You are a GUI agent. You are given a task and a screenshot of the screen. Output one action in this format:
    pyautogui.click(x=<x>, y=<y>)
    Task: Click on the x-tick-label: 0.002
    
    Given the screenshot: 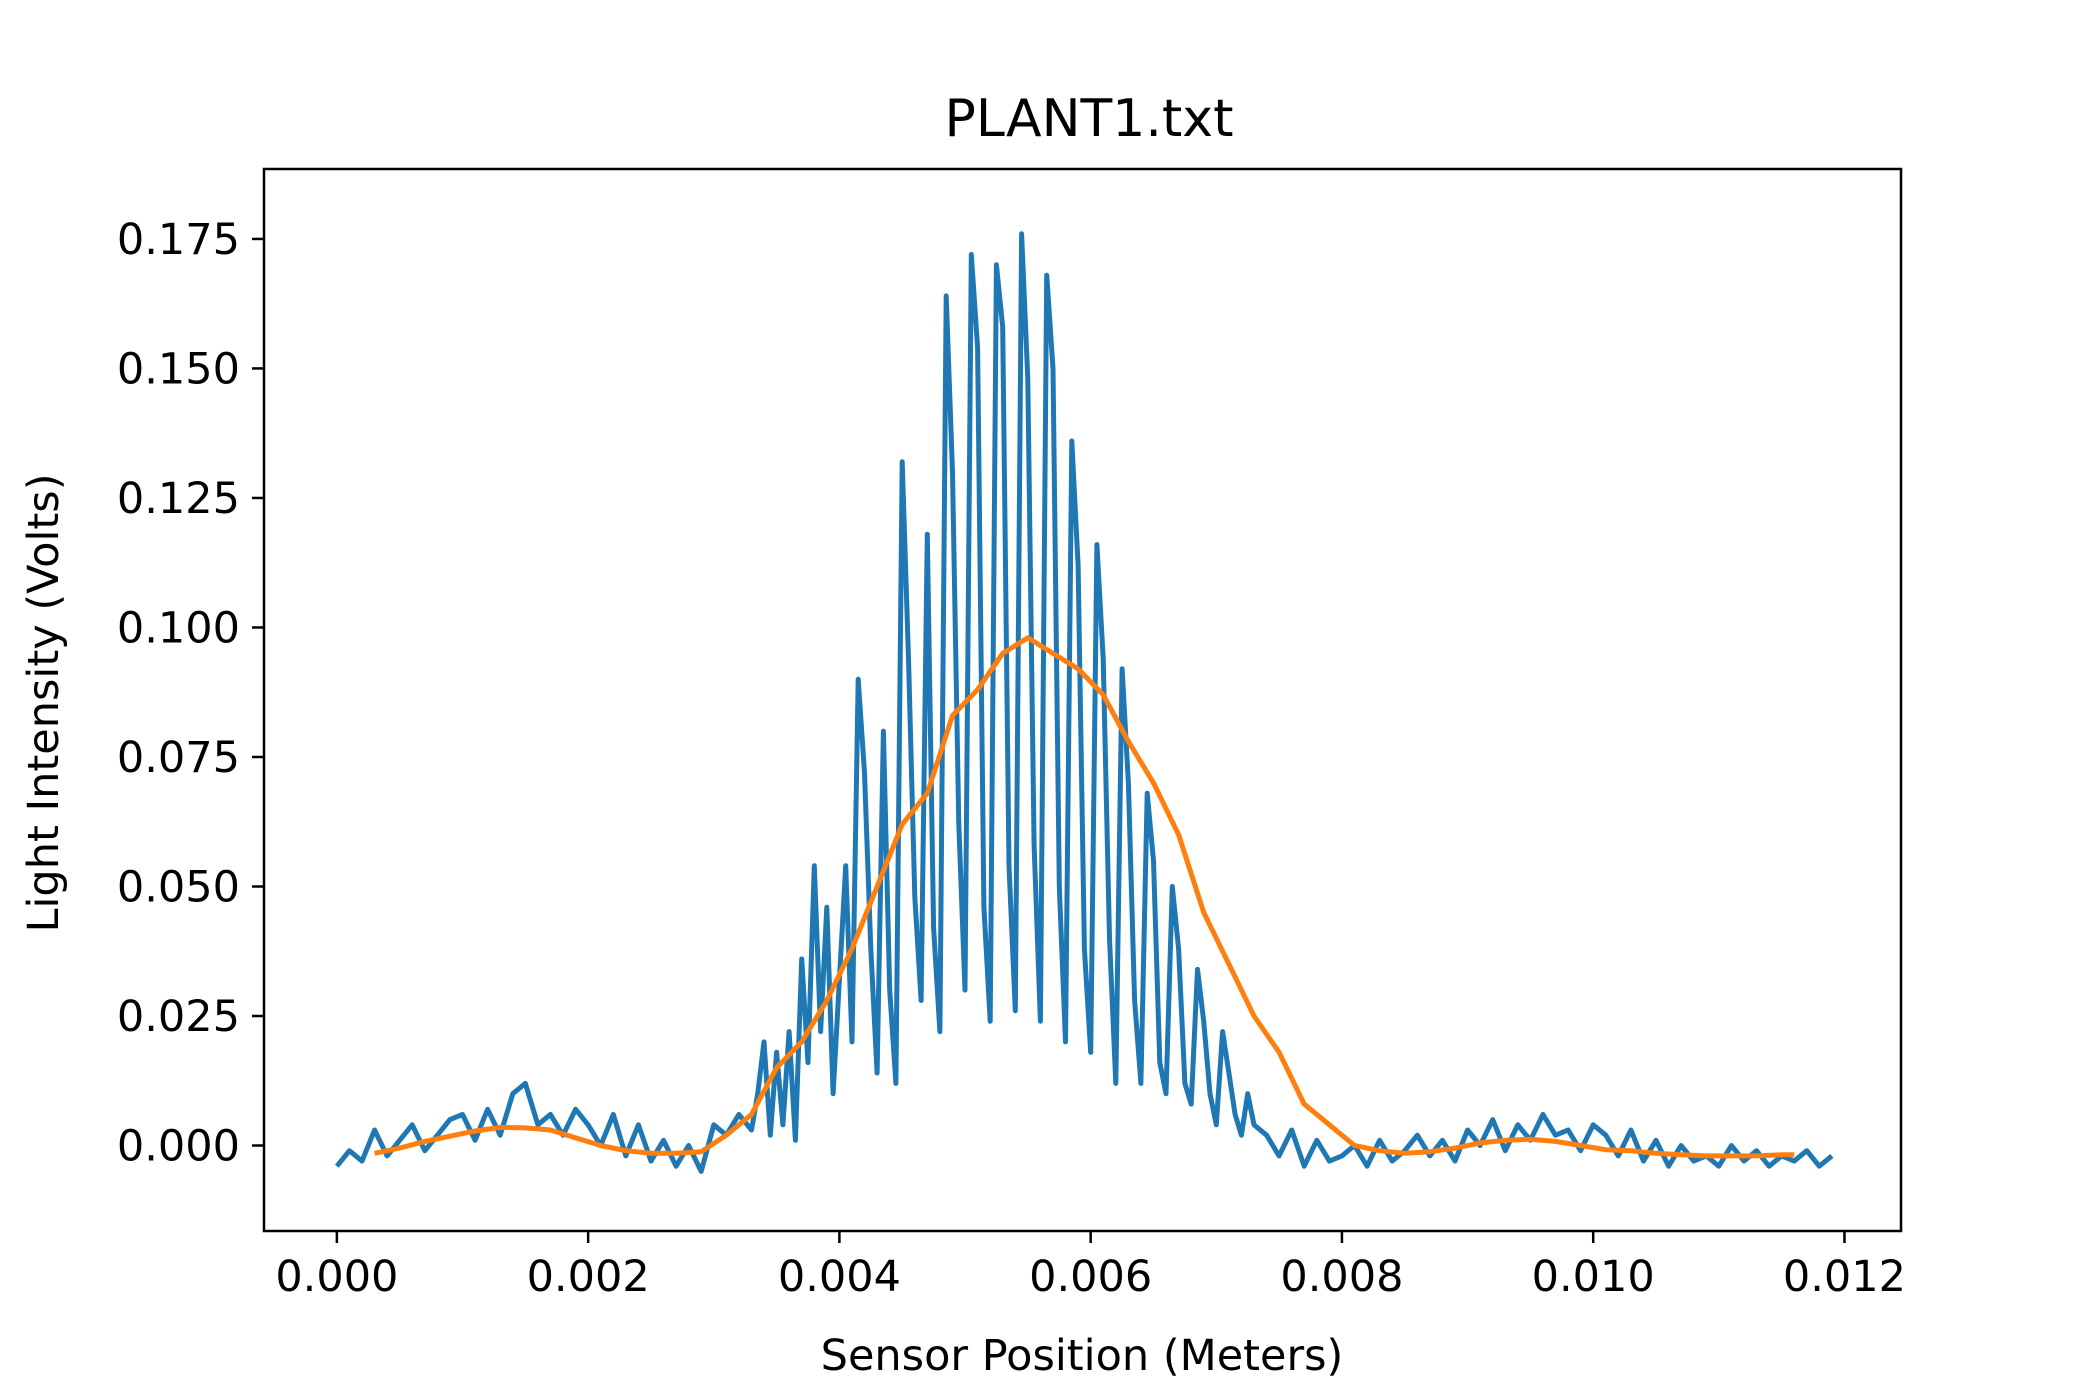 What is the action you would take?
    pyautogui.click(x=588, y=1277)
    